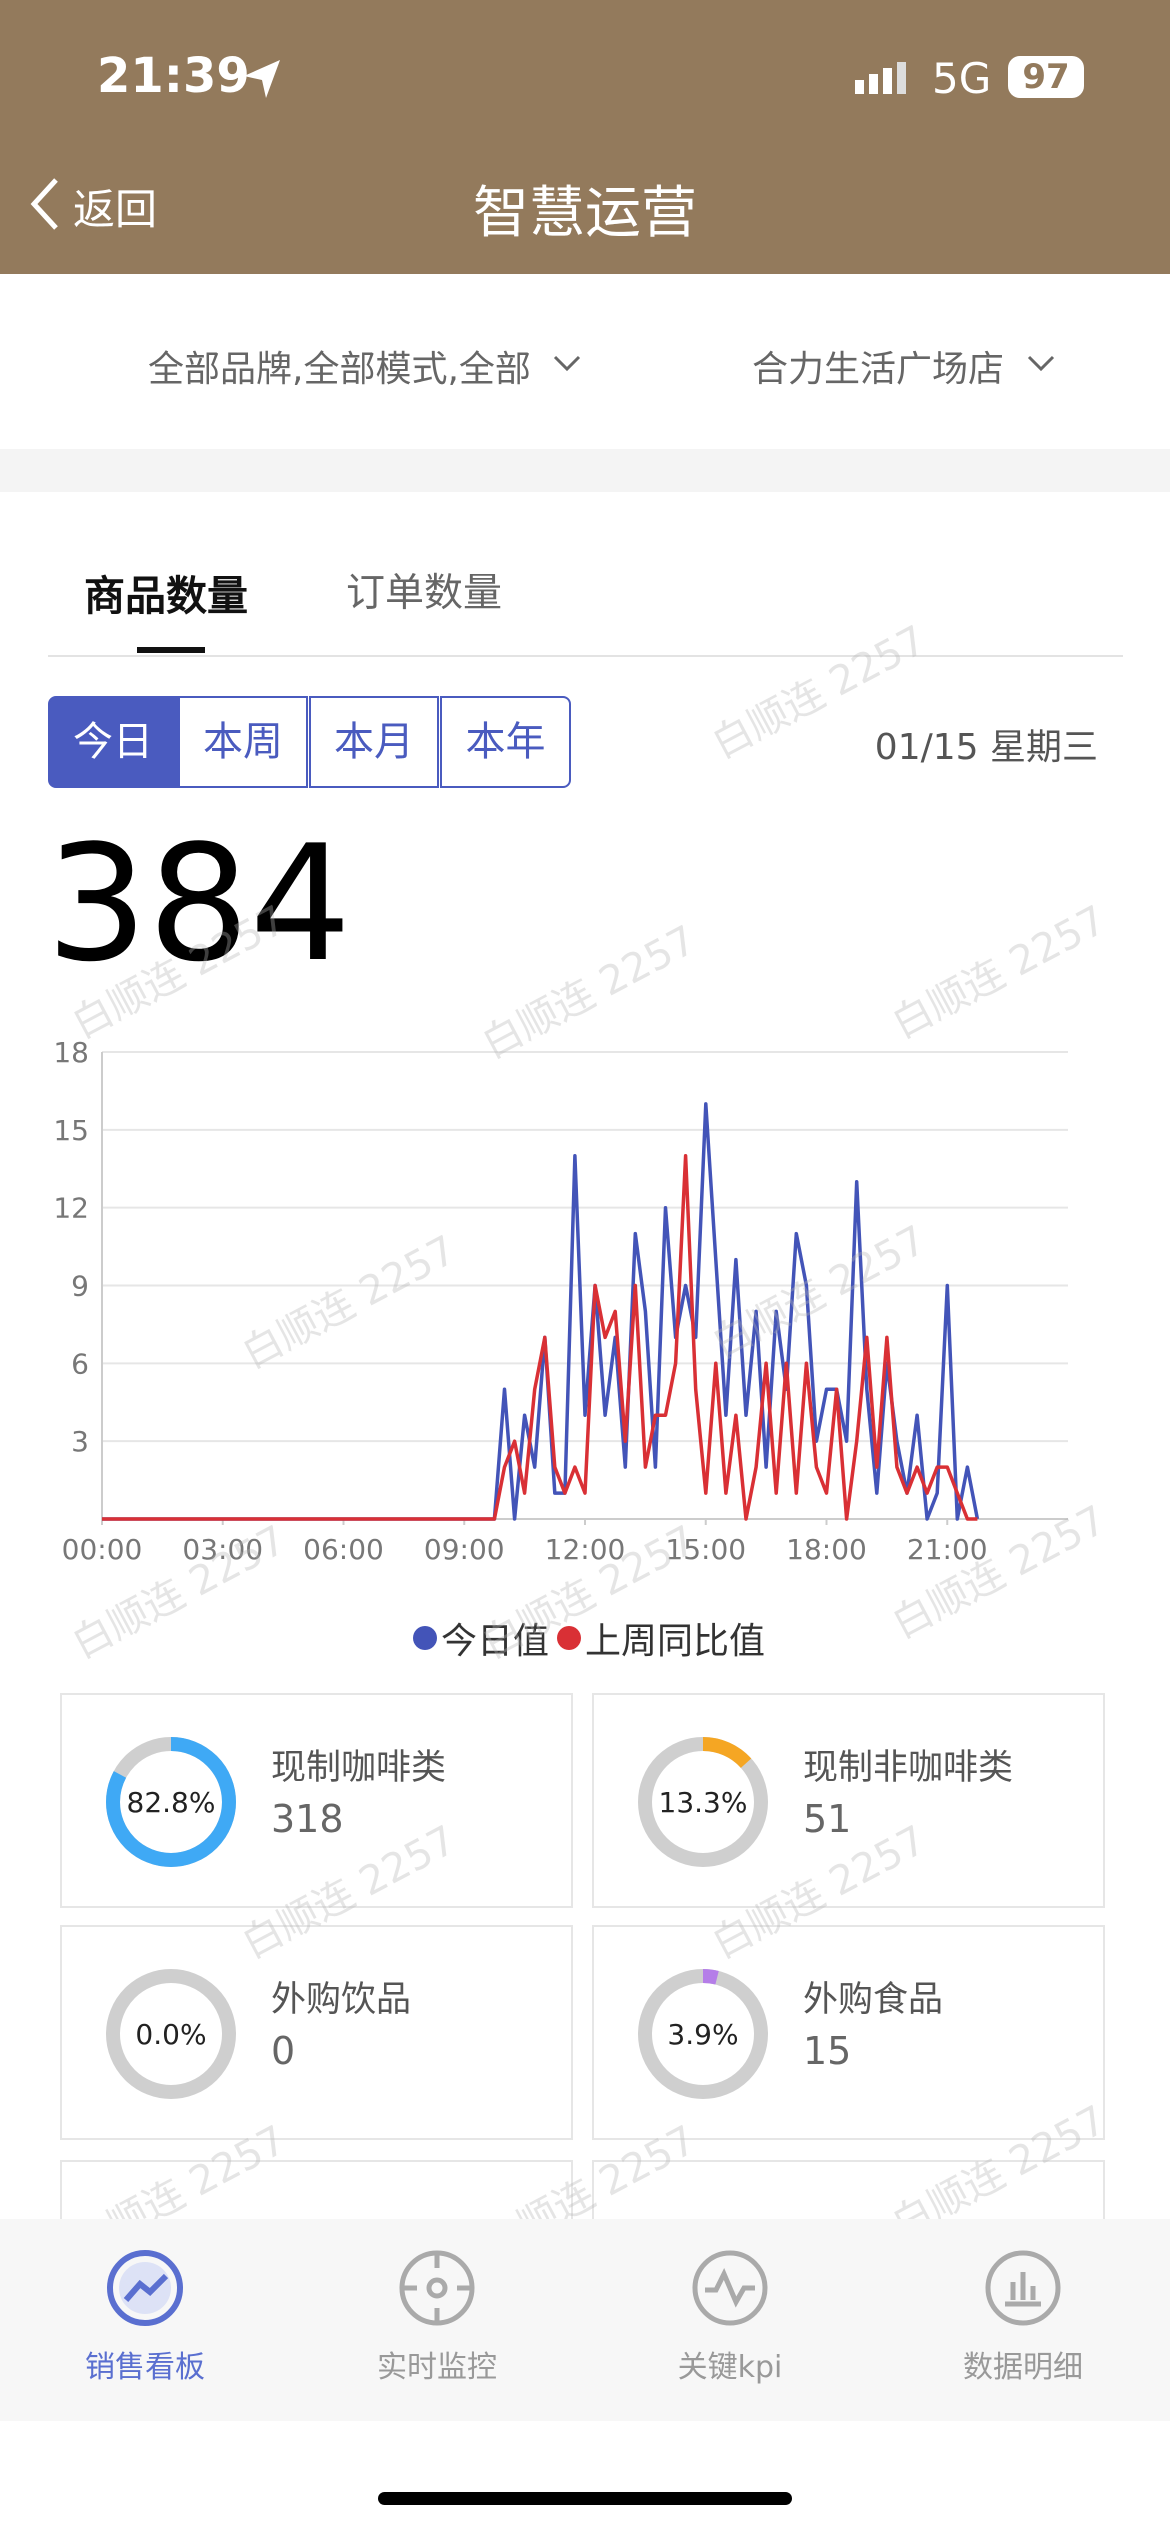 The height and width of the screenshot is (2532, 1170). I want to click on y-tick-label: 12, so click(71, 1208).